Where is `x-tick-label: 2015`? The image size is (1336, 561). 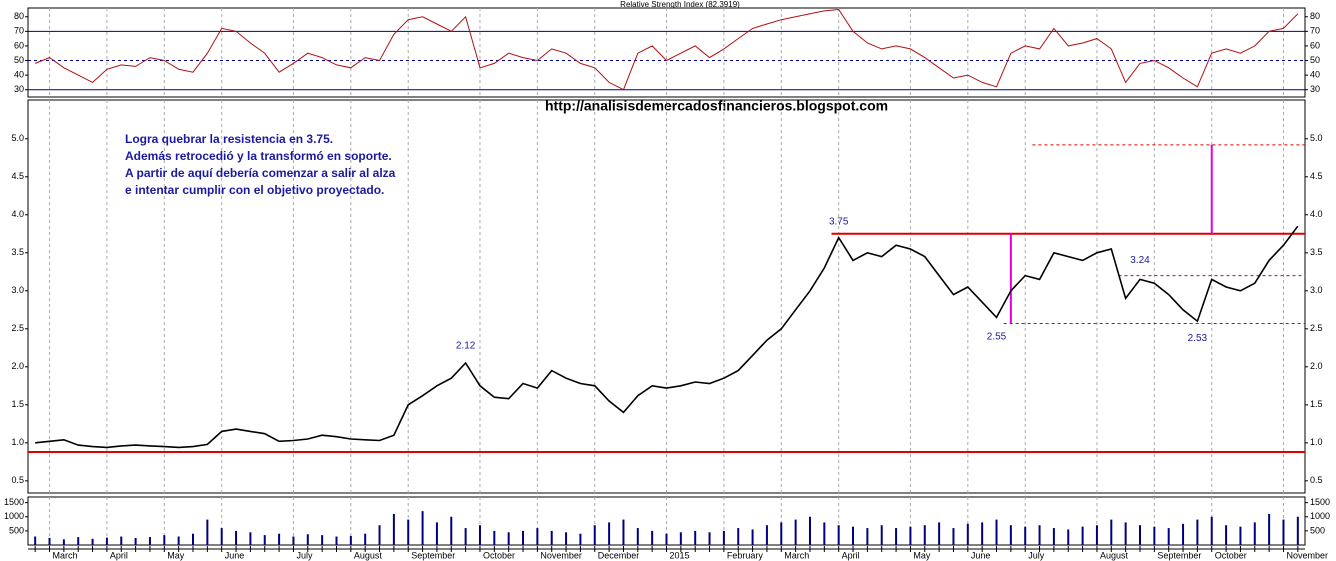
x-tick-label: 2015 is located at coordinates (680, 555).